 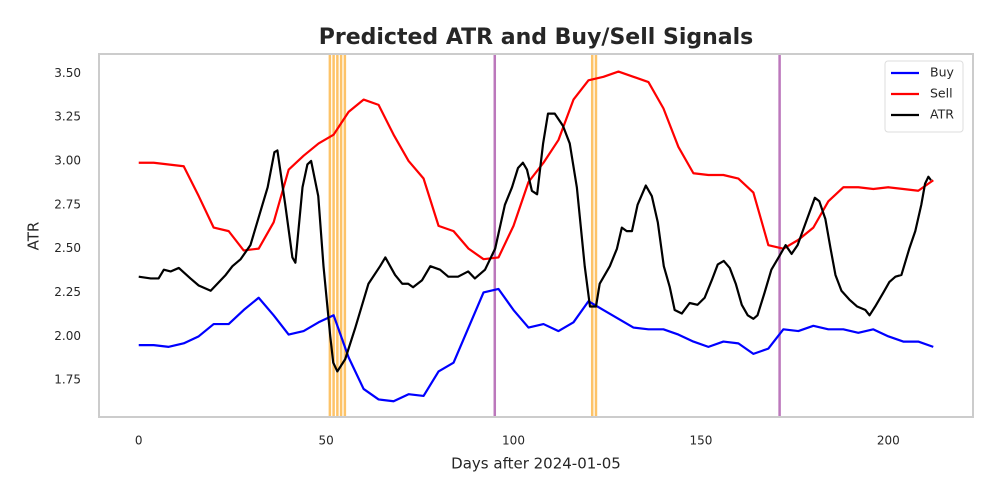 What do you see at coordinates (536, 464) in the screenshot?
I see `x-axis-label: Days after 2024-01-05` at bounding box center [536, 464].